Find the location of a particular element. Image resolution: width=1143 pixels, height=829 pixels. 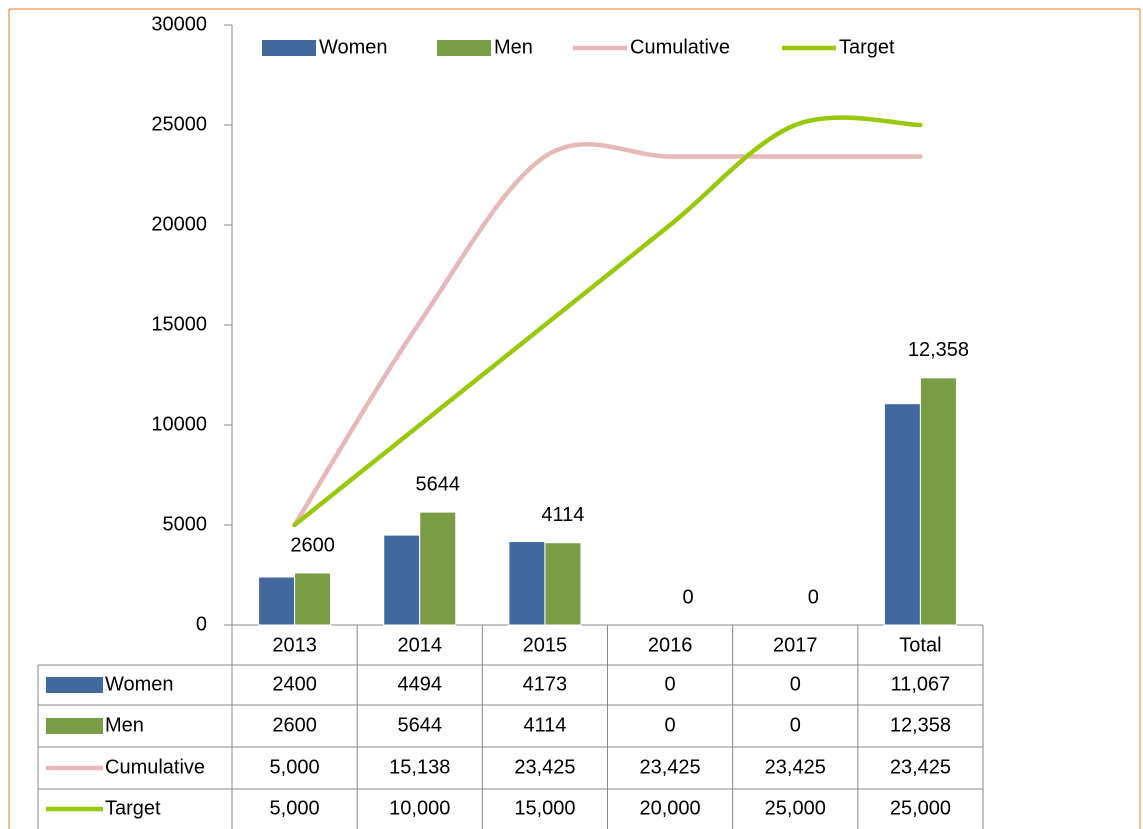

table-cell: 4173 is located at coordinates (545, 684).